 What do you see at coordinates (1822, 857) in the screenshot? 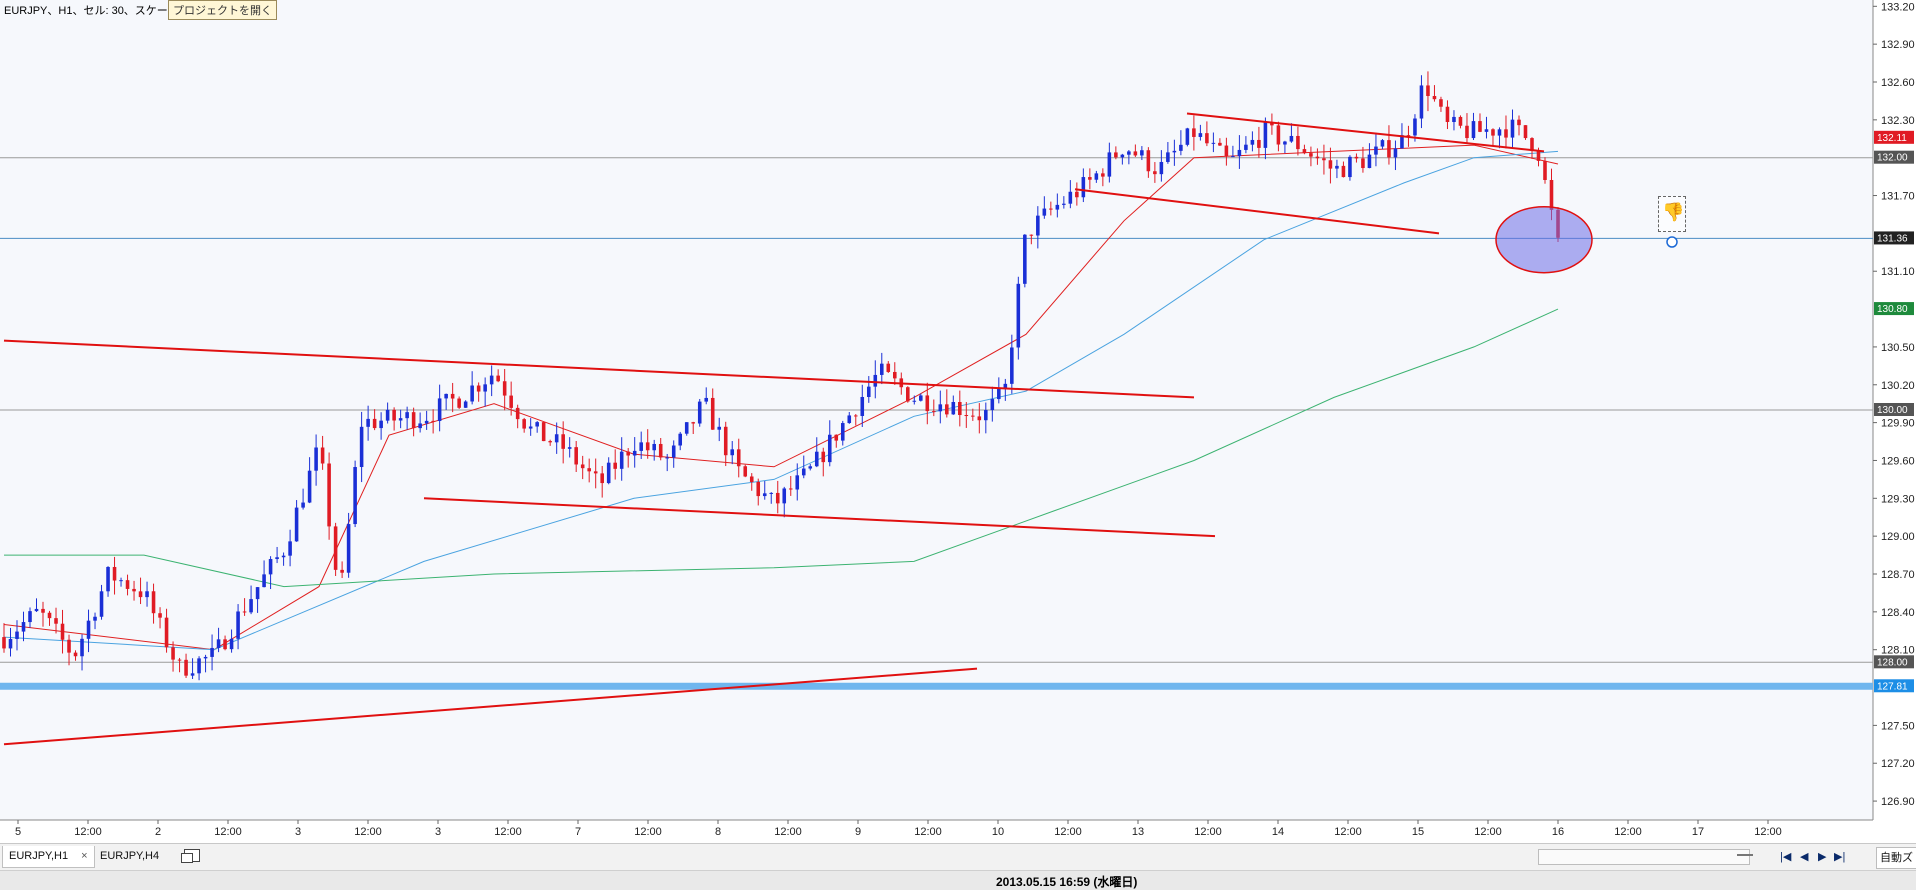
I see `nav-next-icon: ▶` at bounding box center [1822, 857].